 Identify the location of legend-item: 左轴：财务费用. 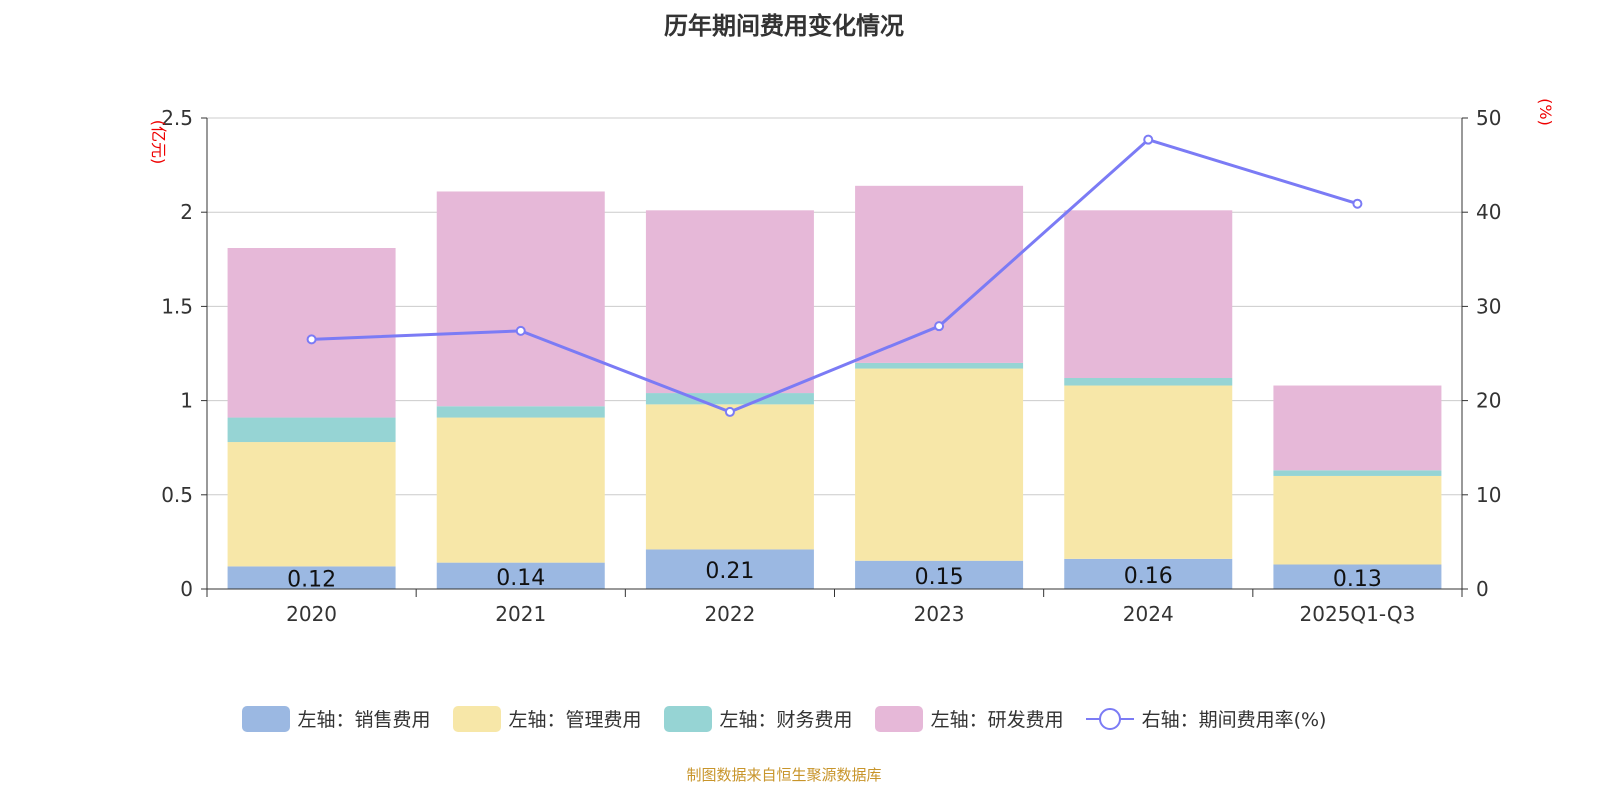
(758, 718).